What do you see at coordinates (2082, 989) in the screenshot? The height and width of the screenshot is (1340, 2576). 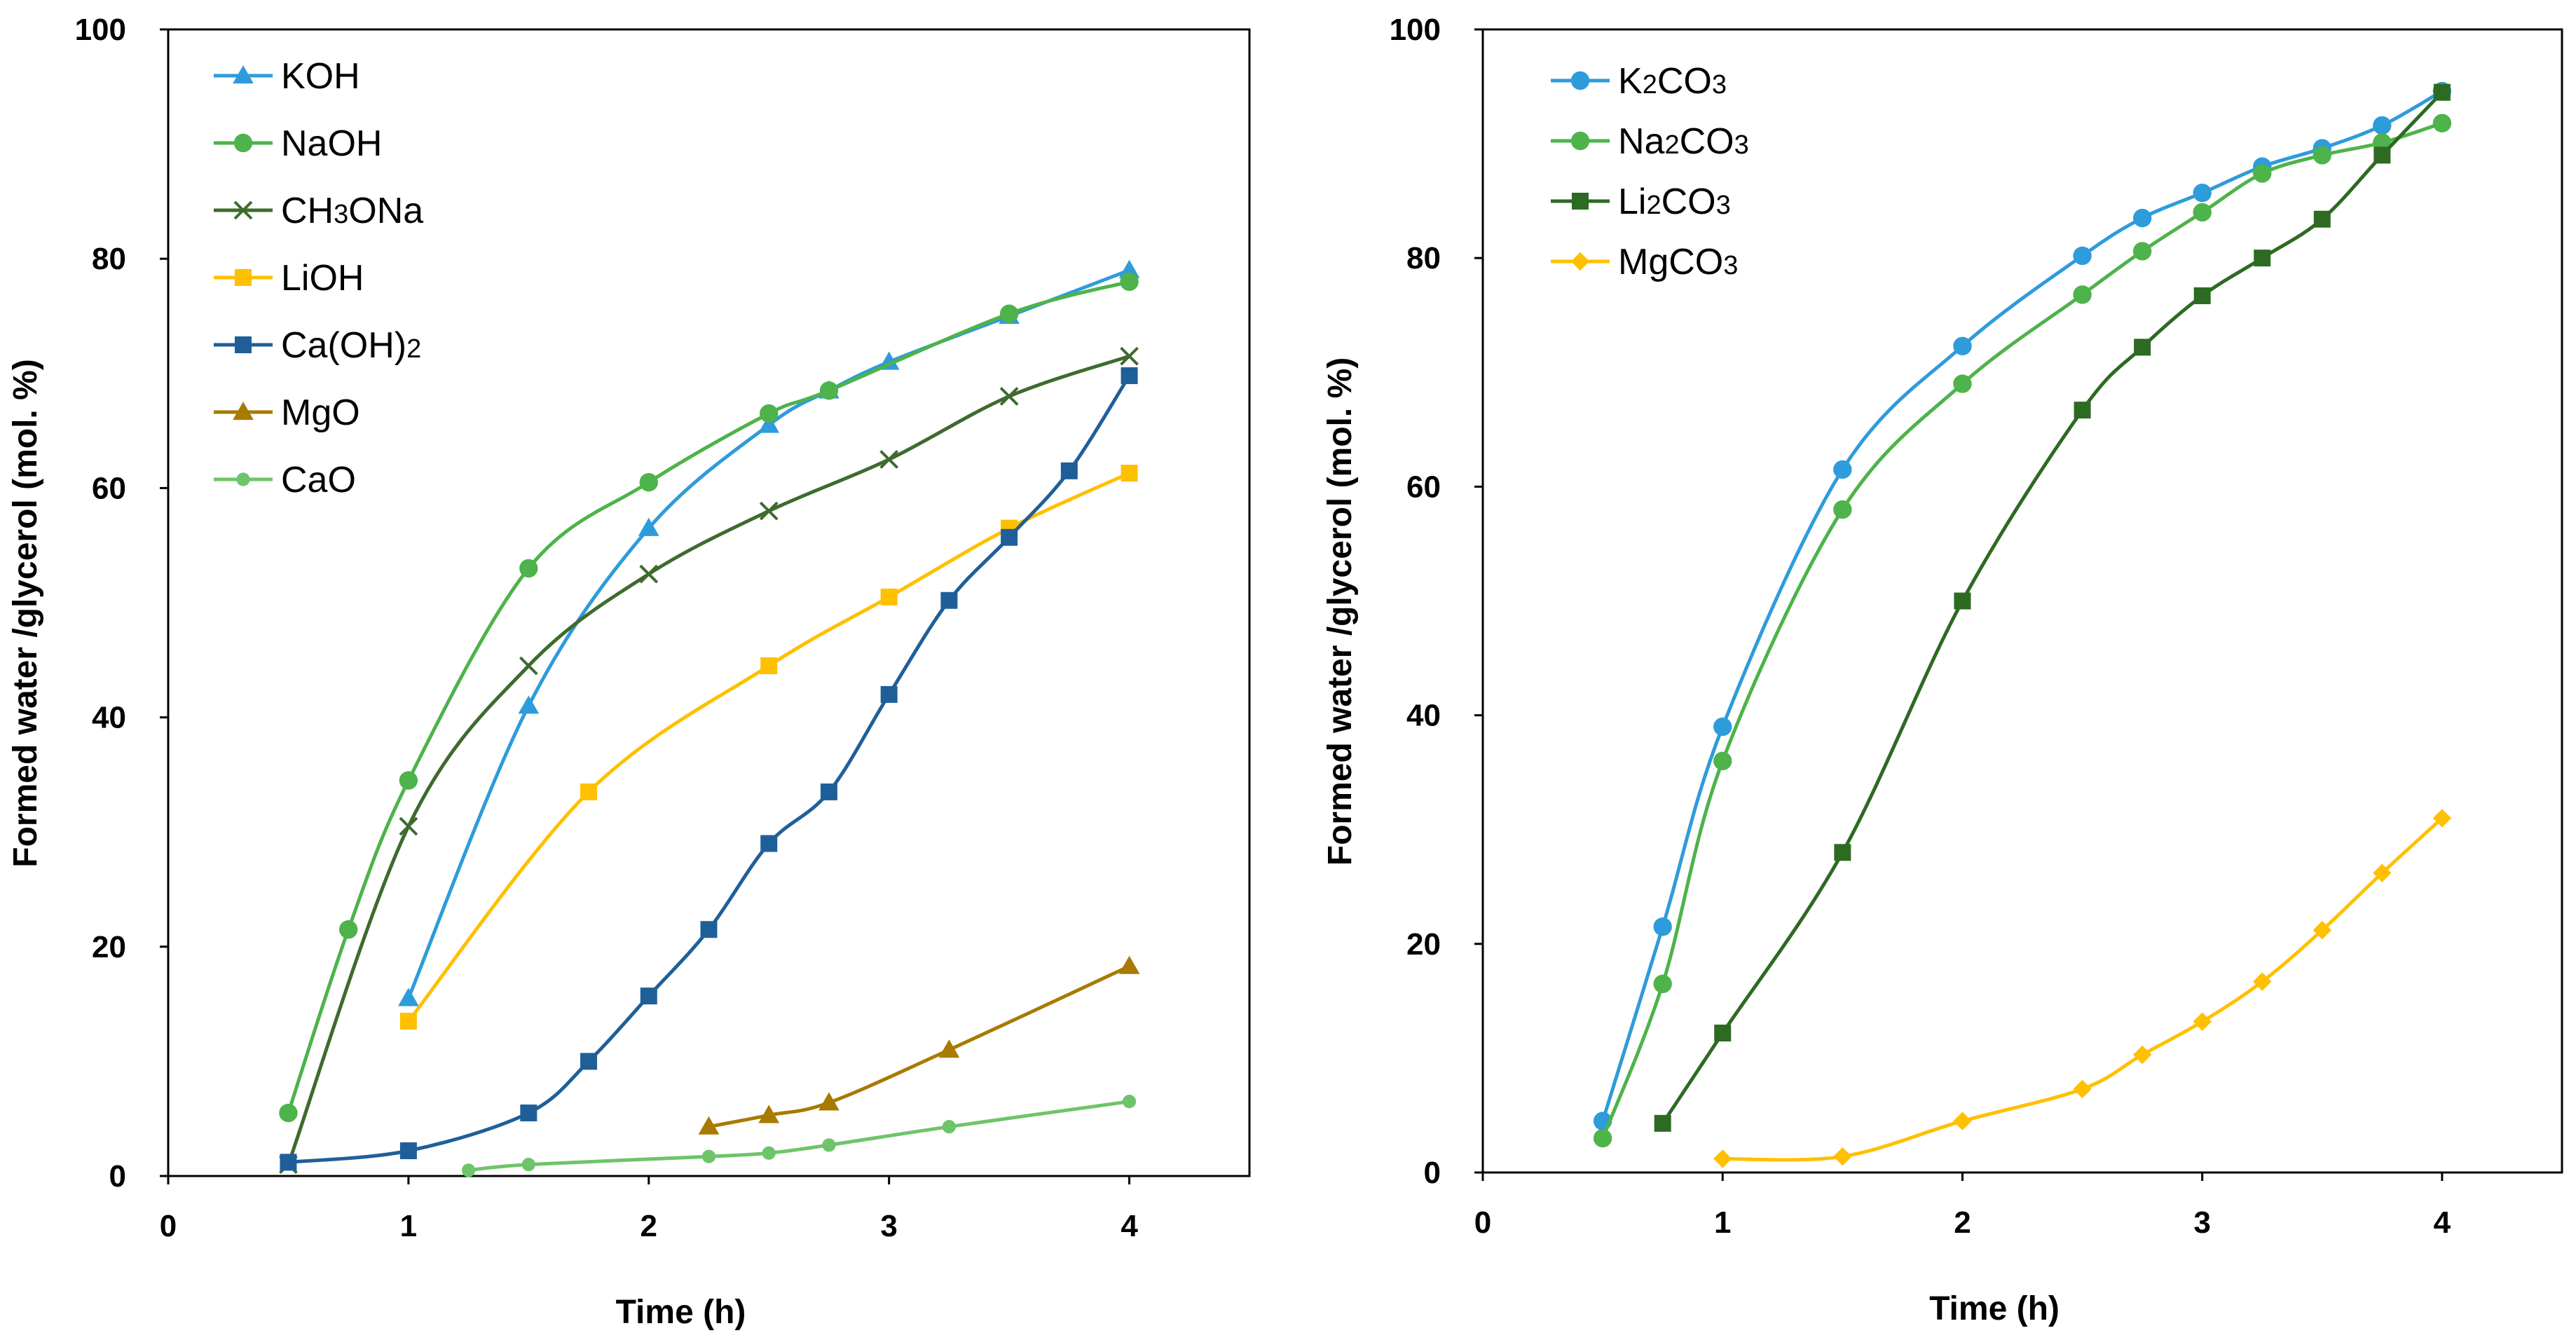 I see `series-line-mgco3` at bounding box center [2082, 989].